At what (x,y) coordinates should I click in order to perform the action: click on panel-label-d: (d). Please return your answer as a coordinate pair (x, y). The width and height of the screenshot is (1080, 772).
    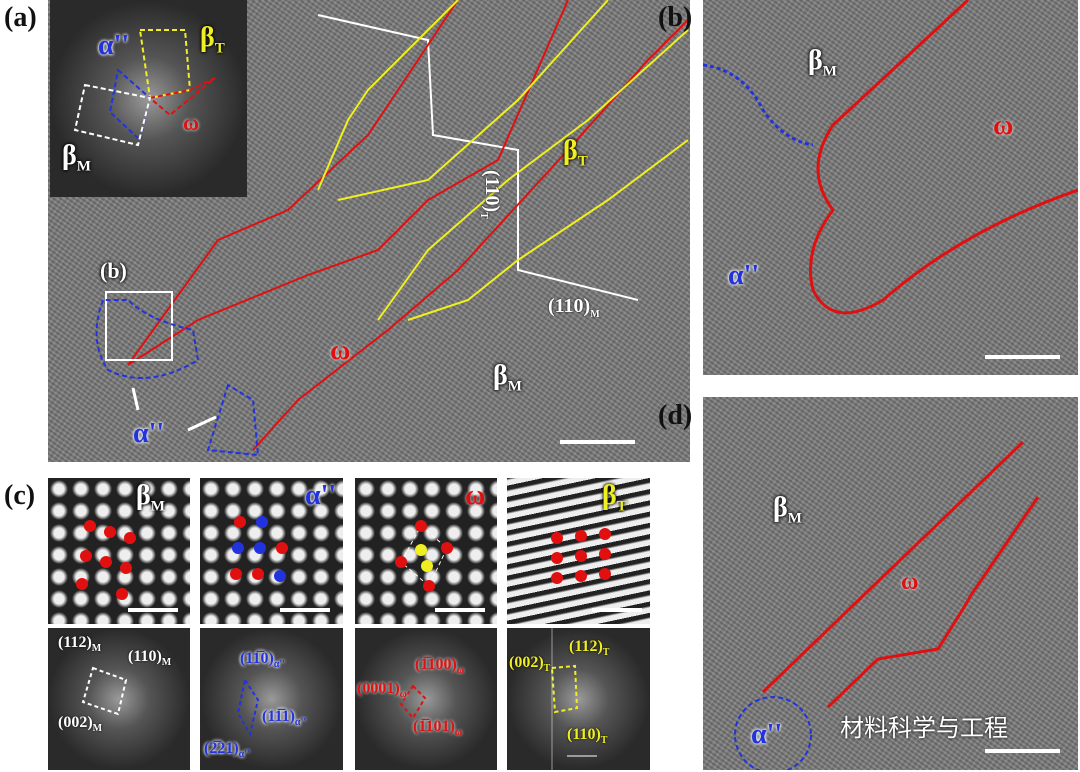
    Looking at the image, I should click on (675, 415).